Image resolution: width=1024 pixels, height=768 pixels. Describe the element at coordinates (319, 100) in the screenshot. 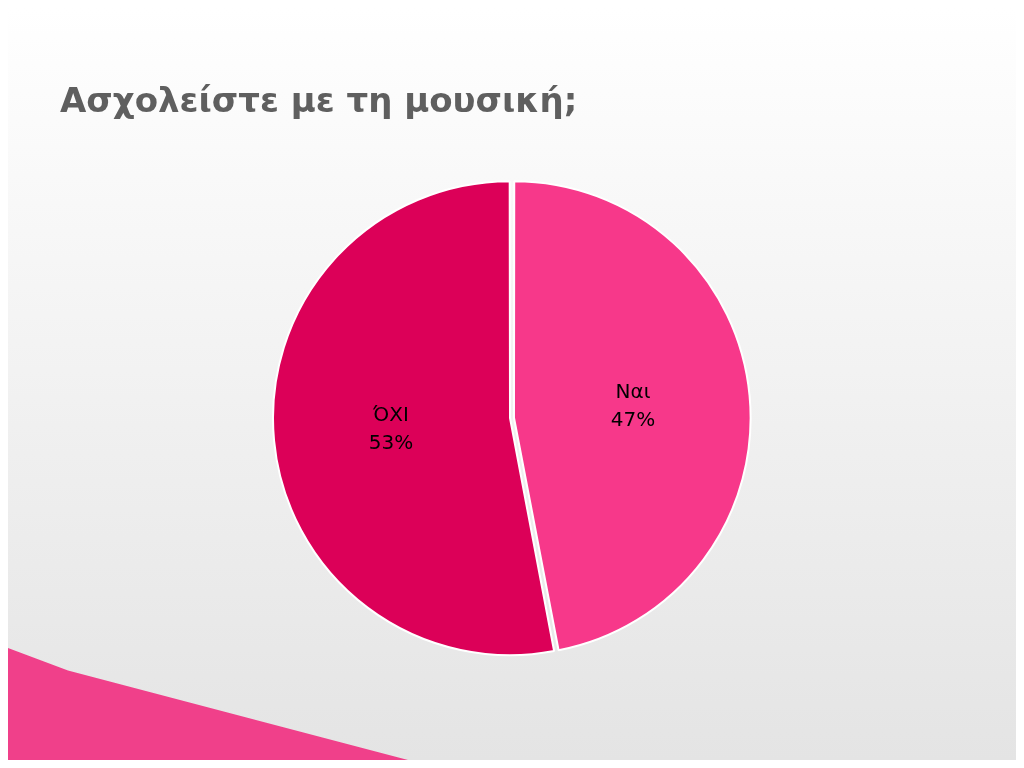

I see `chart-title: Ασχολείστε με τη μουσική;` at that location.